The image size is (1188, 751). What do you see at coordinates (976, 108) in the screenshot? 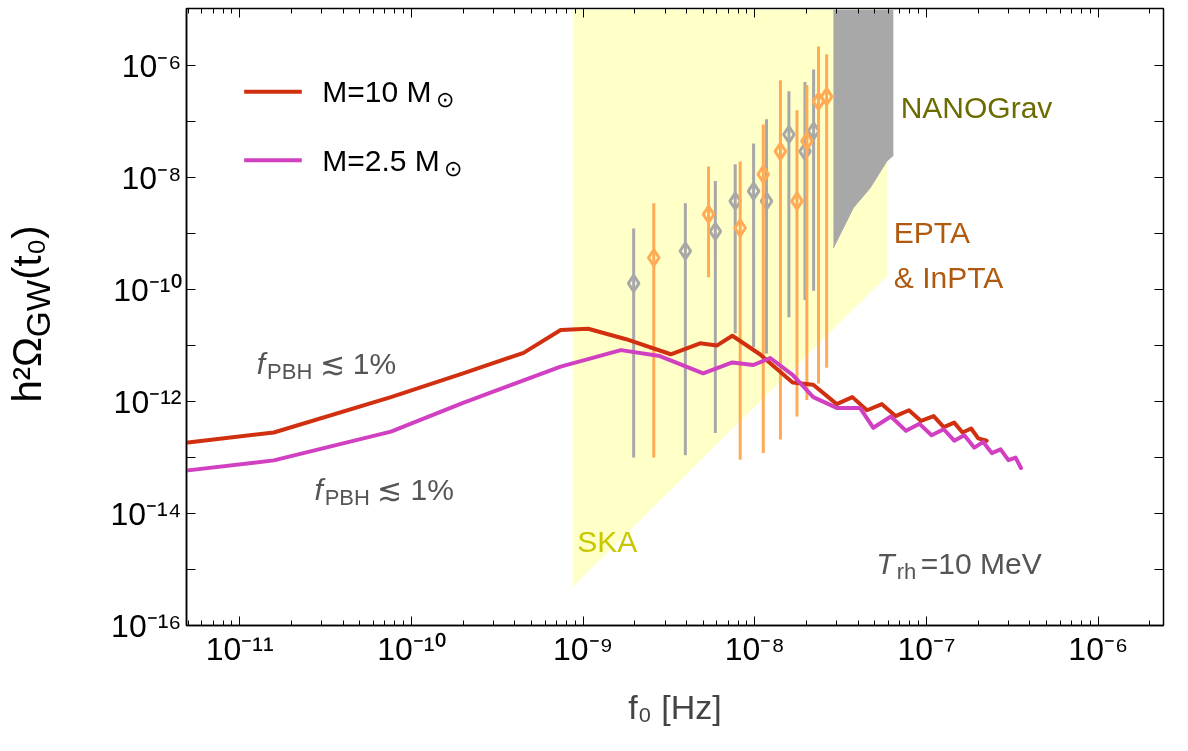
I see `annotation: NANOGrav` at bounding box center [976, 108].